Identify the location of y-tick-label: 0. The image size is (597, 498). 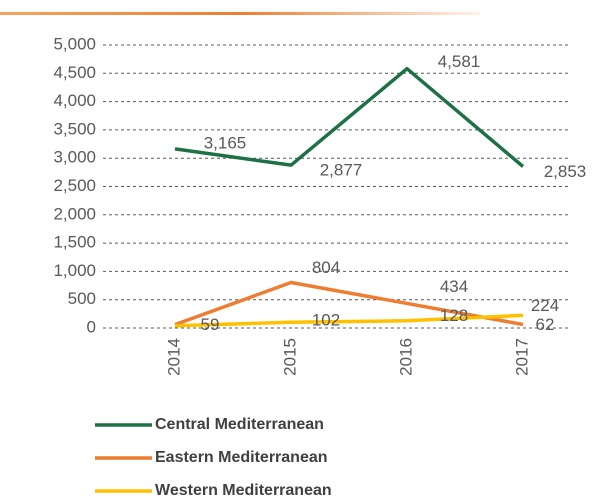
(91, 326).